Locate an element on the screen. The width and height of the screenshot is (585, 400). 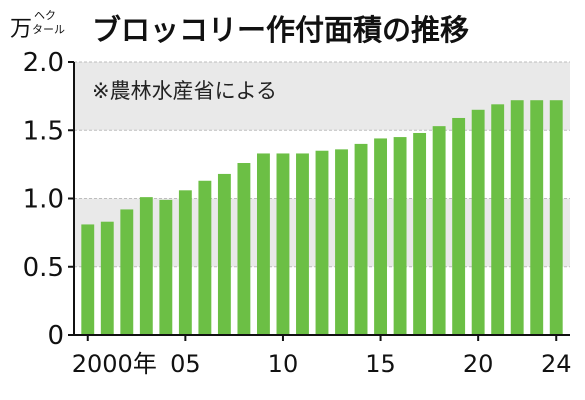
bar-2022 is located at coordinates (517, 217).